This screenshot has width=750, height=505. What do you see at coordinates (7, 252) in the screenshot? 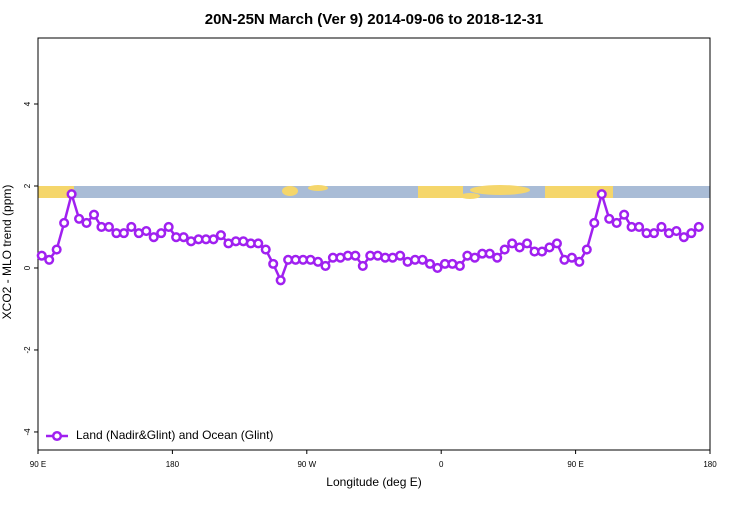
I see `y-axis-label: XCO2 - MLO trend (ppm)` at bounding box center [7, 252].